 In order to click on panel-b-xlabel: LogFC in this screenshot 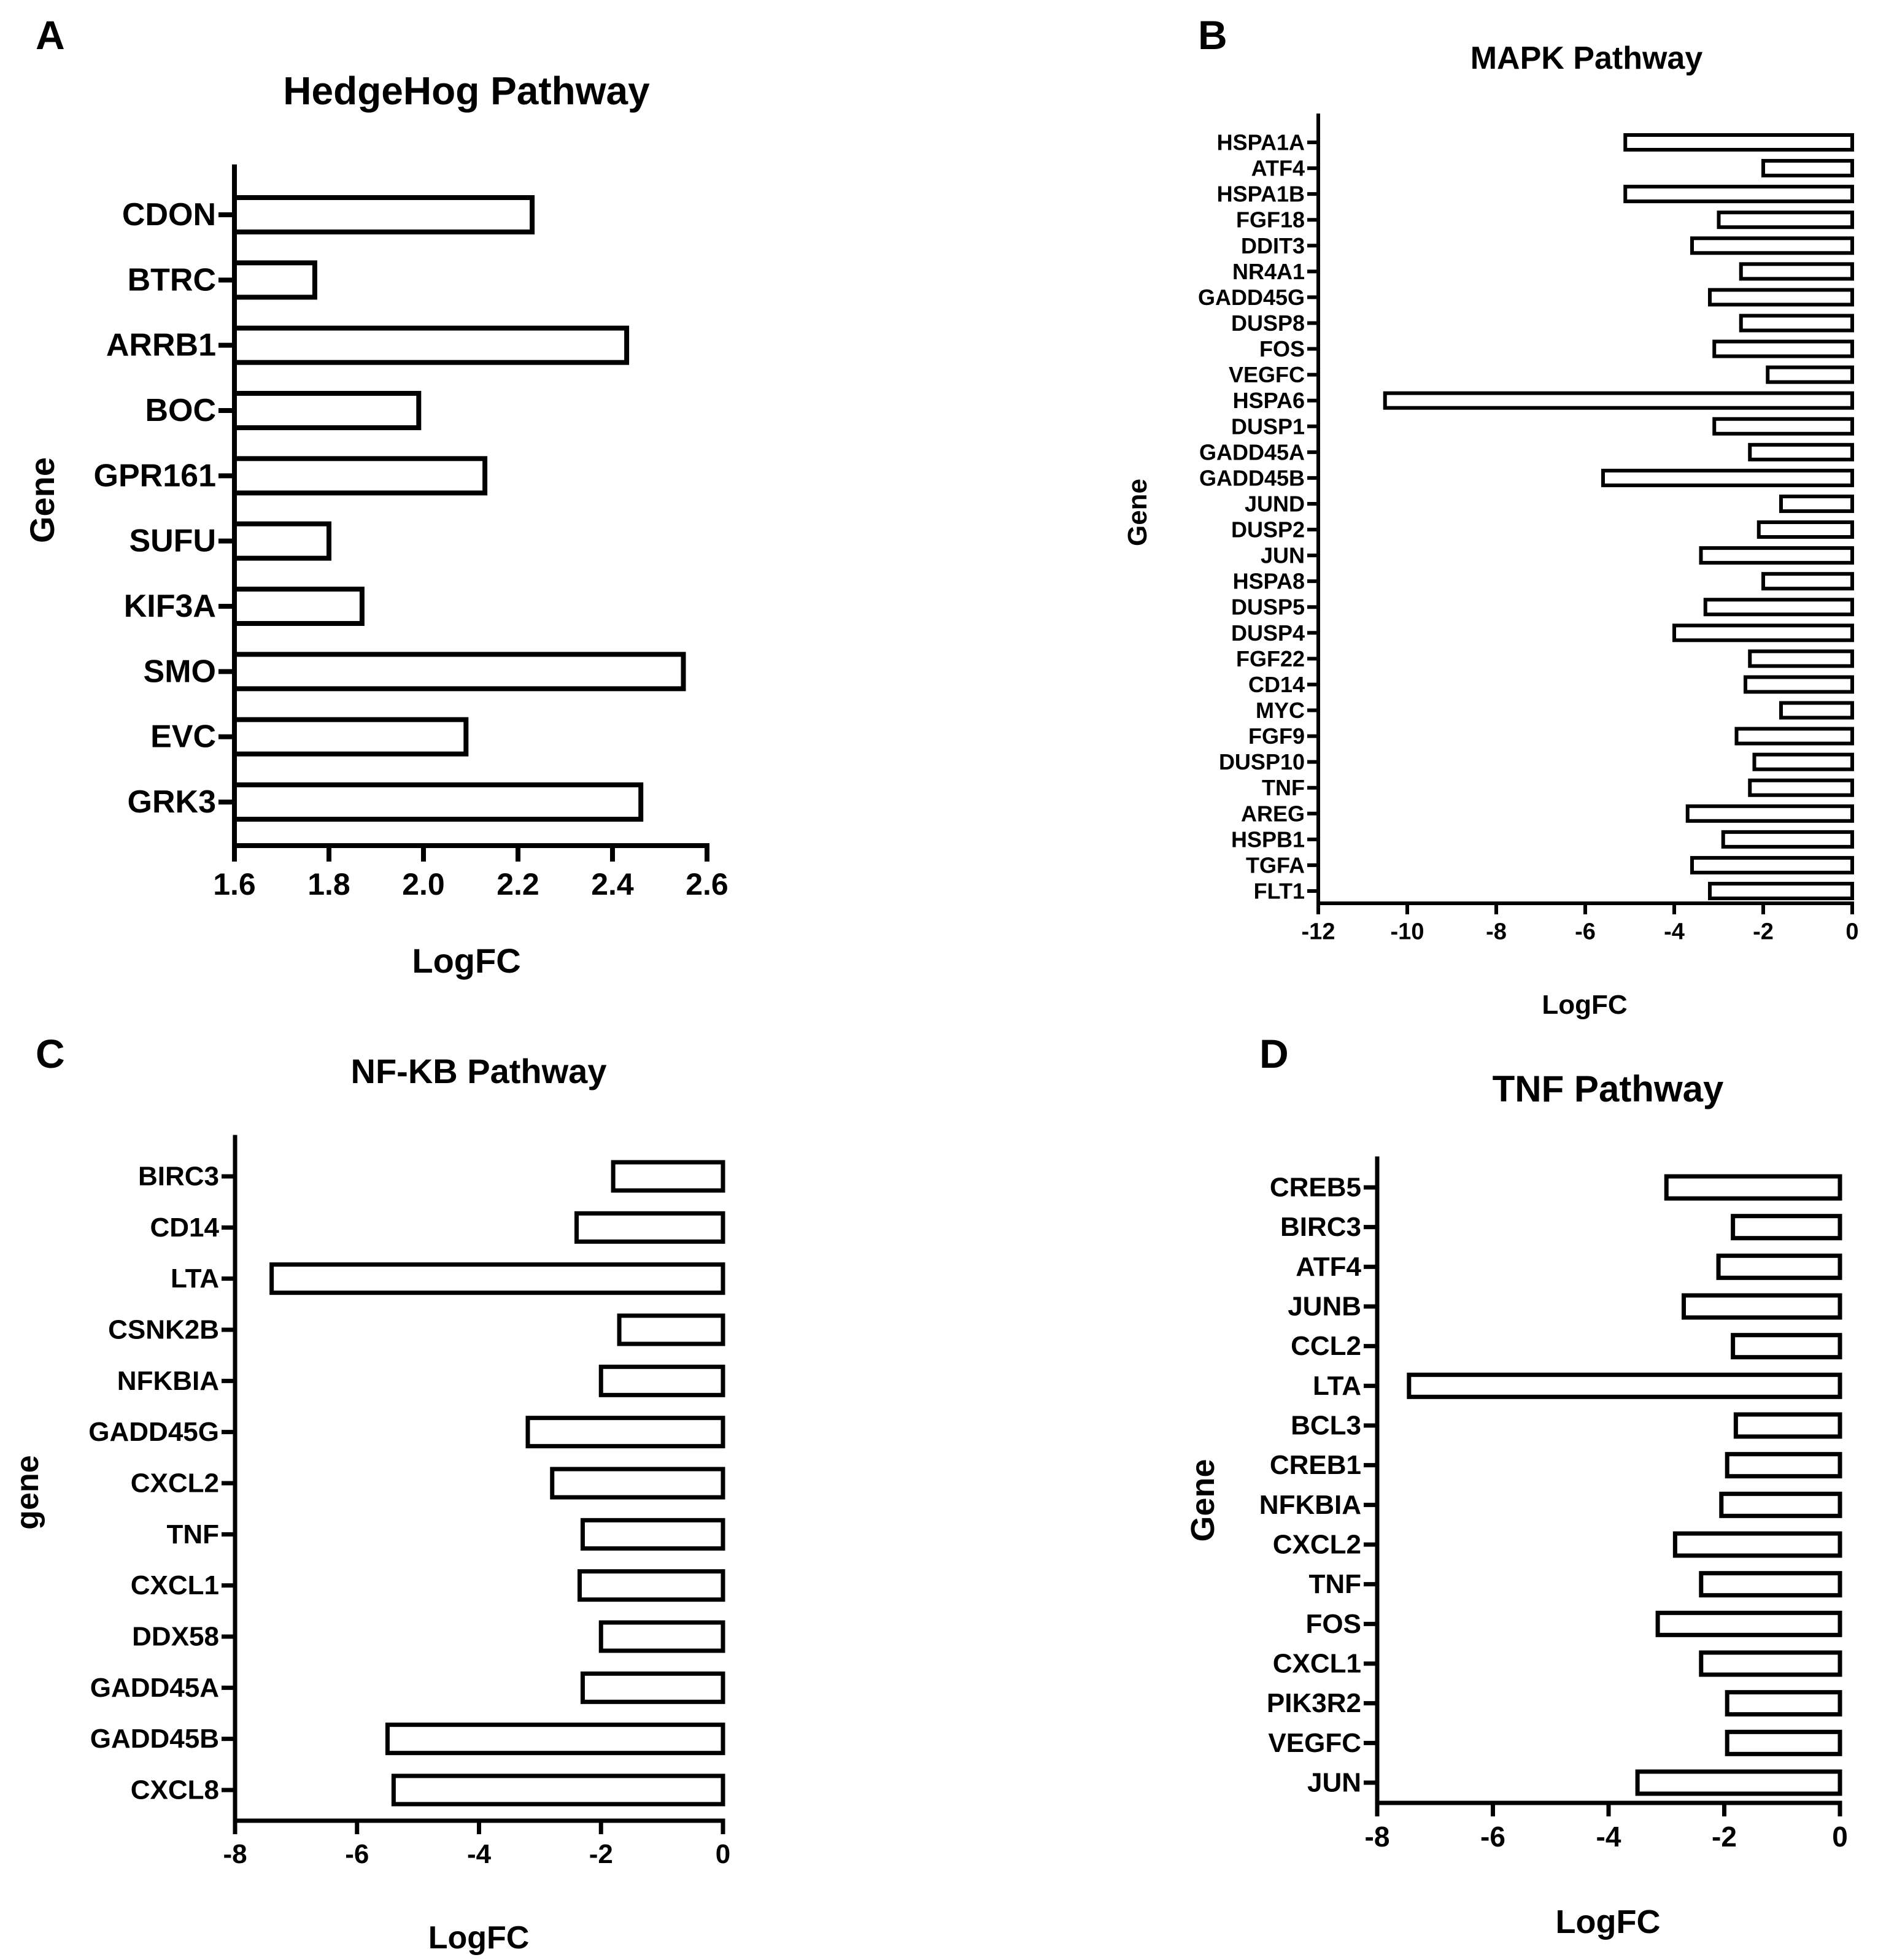, I will do `click(1585, 1005)`.